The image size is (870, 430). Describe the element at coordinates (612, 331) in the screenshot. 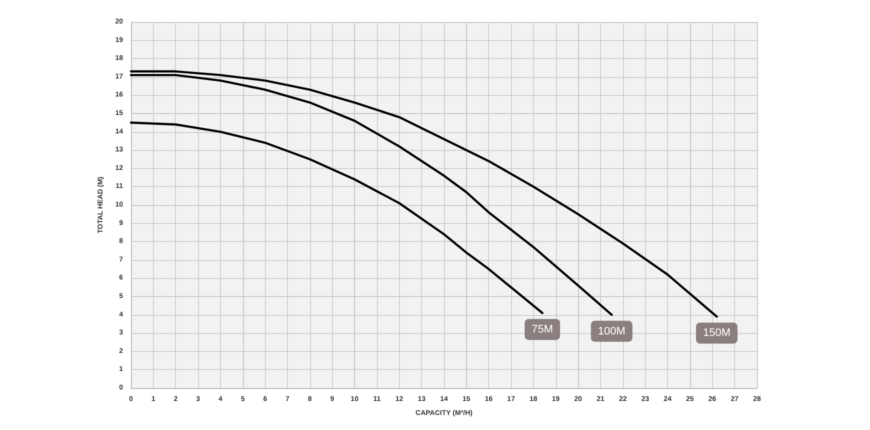

I see `series-label: 100M` at that location.